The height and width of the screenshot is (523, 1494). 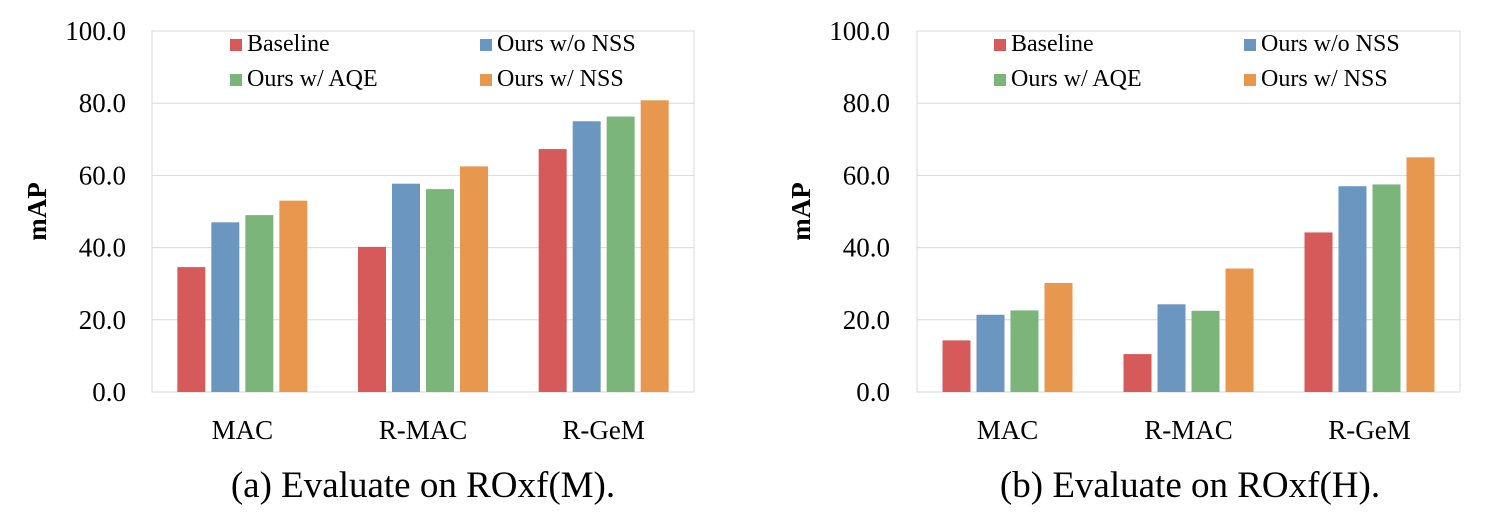 I want to click on chart-caption: (b) Evaluate on ROxf(H)., so click(x=1190, y=485).